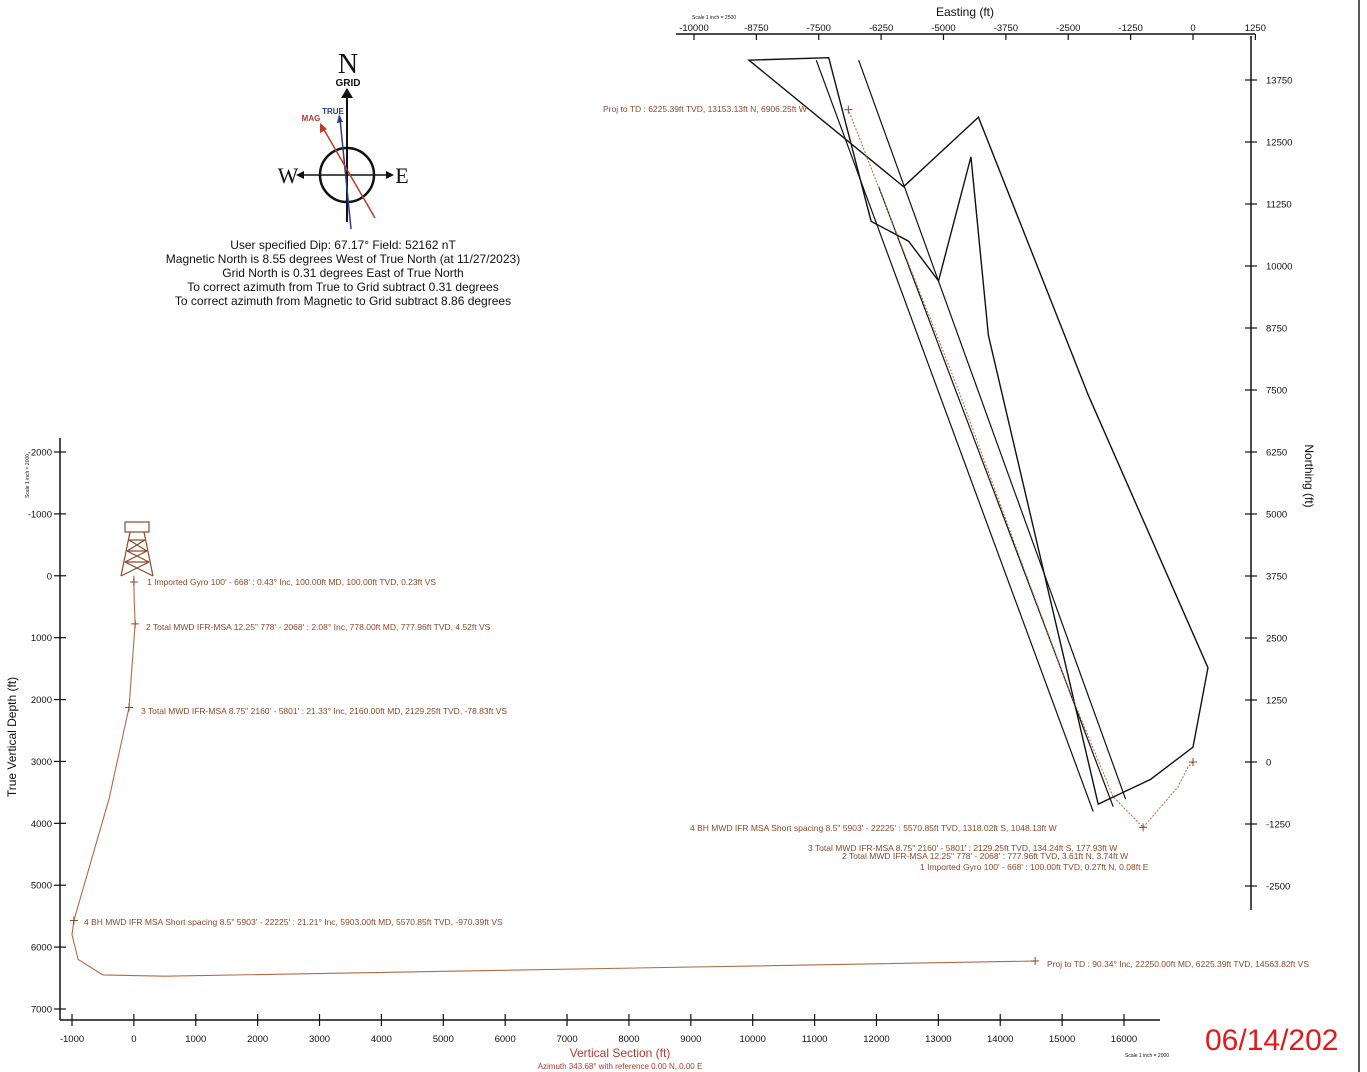 This screenshot has width=1367, height=1072. I want to click on vs-y-label: True Vertical Depth (ft), so click(12, 737).